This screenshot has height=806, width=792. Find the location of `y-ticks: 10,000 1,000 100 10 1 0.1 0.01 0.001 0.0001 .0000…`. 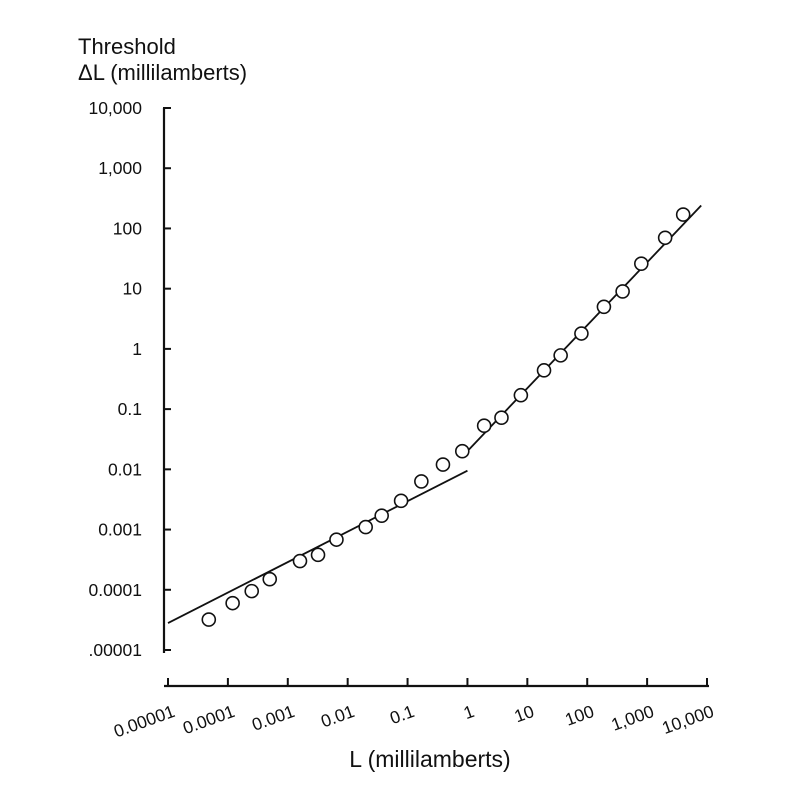

y-ticks: 10,000 1,000 100 10 1 0.1 0.01 0.001 0.0001 .0000… is located at coordinates (129, 379).